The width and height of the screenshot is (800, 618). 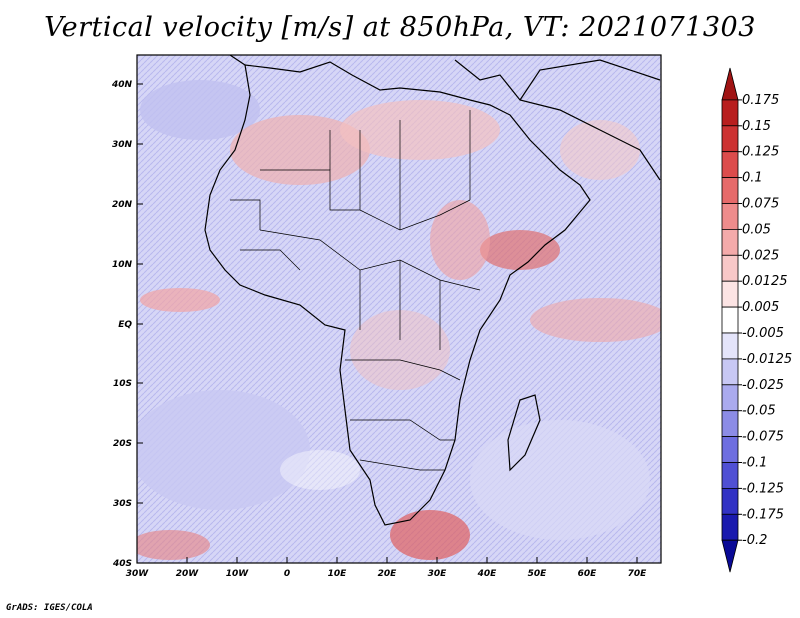 I want to click on lat-tick-label: 40S, so click(x=122, y=564).